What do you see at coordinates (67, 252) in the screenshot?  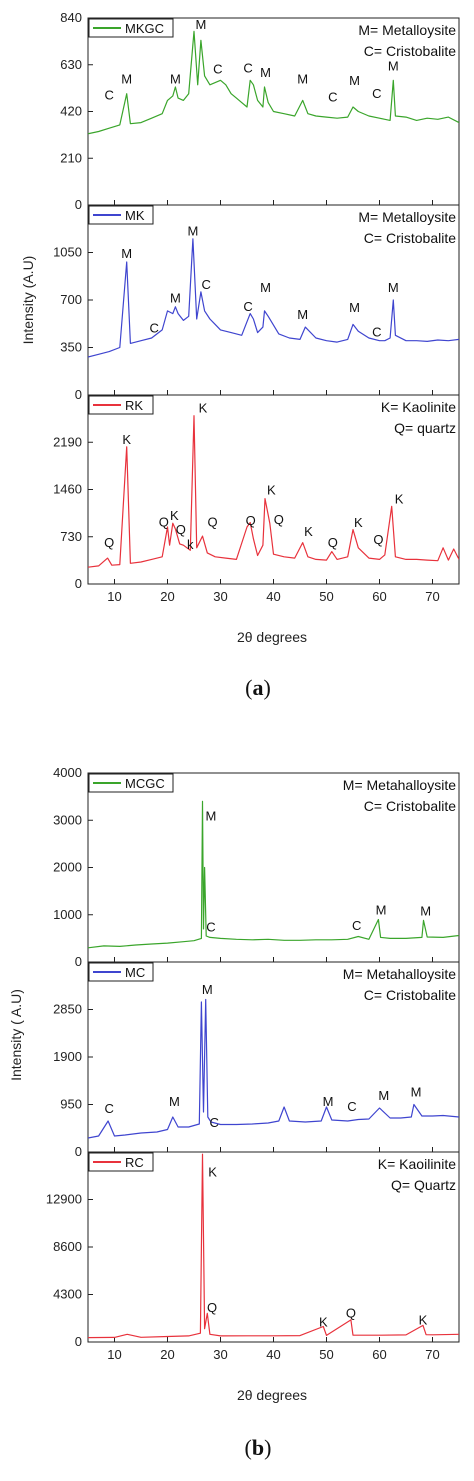 I see `y-tick-label-mk: 1050` at bounding box center [67, 252].